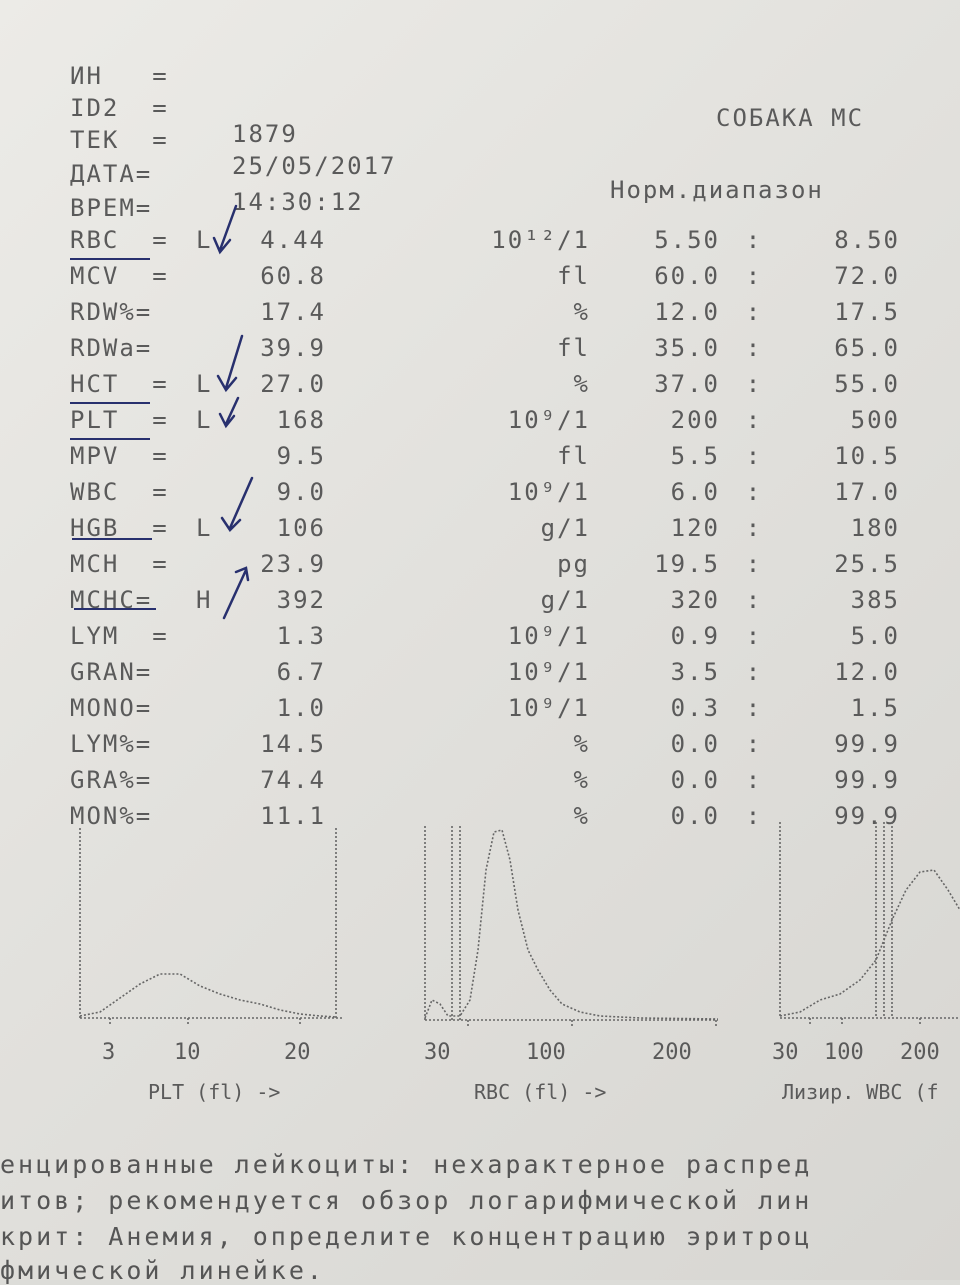 The width and height of the screenshot is (960, 1285). Describe the element at coordinates (111, 208) in the screenshot. I see `field-label-time: ВРЕМ=` at that location.